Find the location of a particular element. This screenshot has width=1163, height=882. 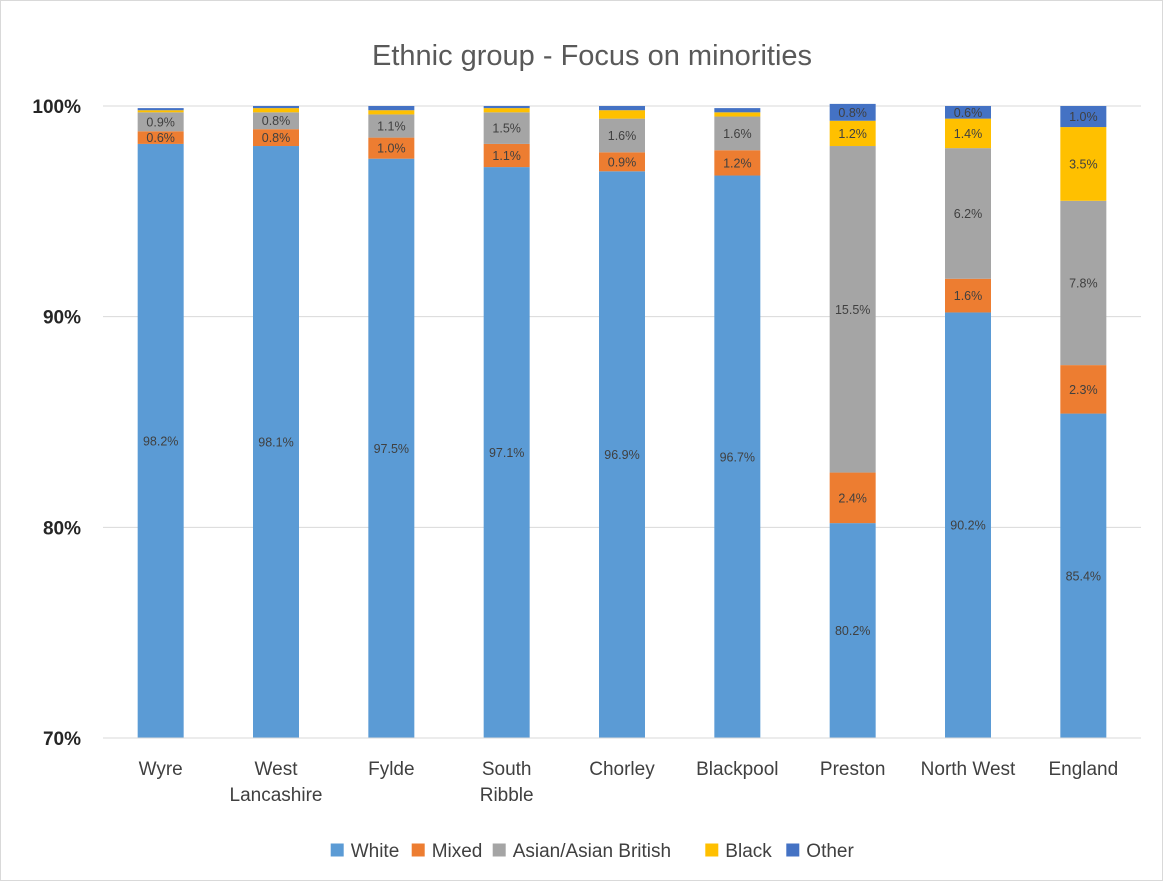

data-label: 7.8% is located at coordinates (1083, 283).